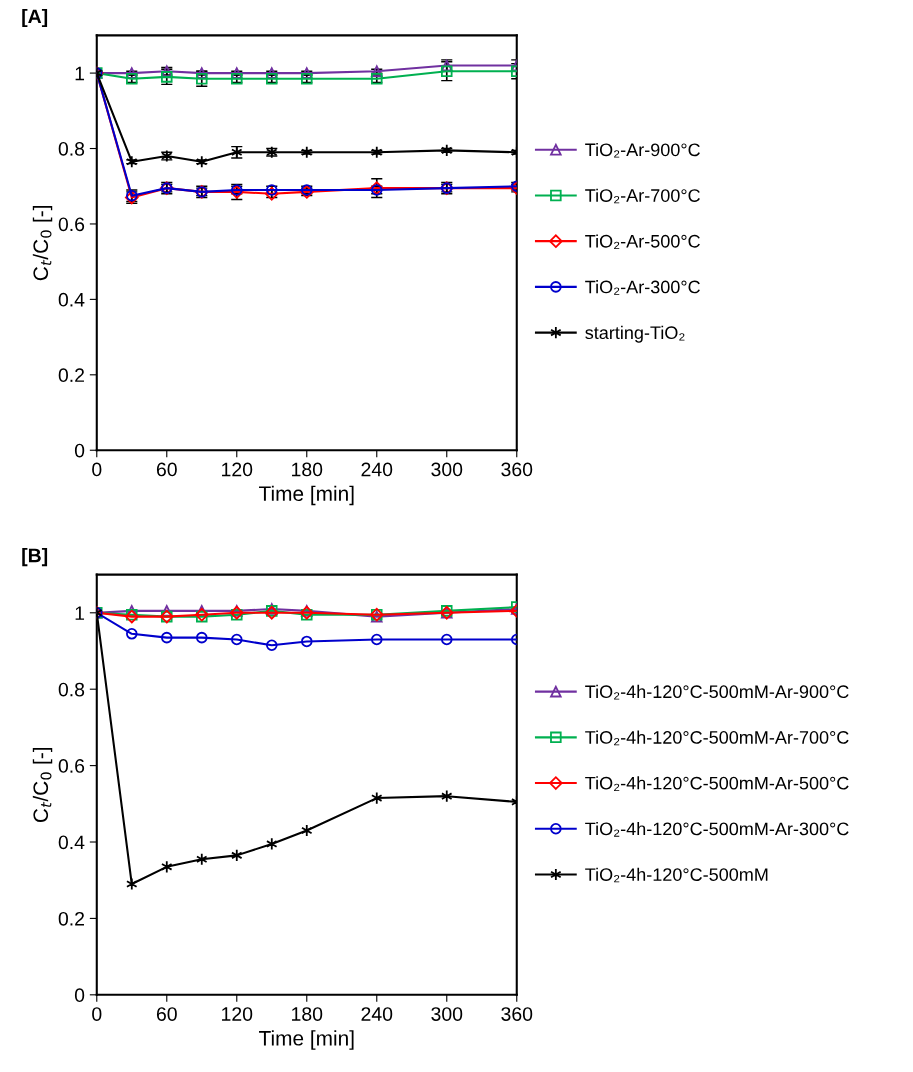 The width and height of the screenshot is (913, 1072). What do you see at coordinates (635, 334) in the screenshot?
I see `legend-label: starting-TiO₂` at bounding box center [635, 334].